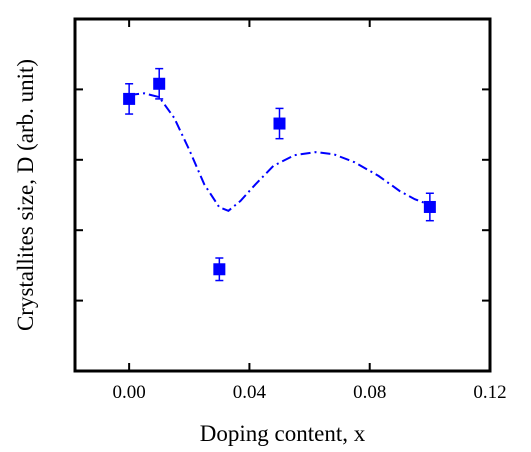 This screenshot has height=452, width=531. I want to click on x-tick-label: 0.12, so click(489, 392).